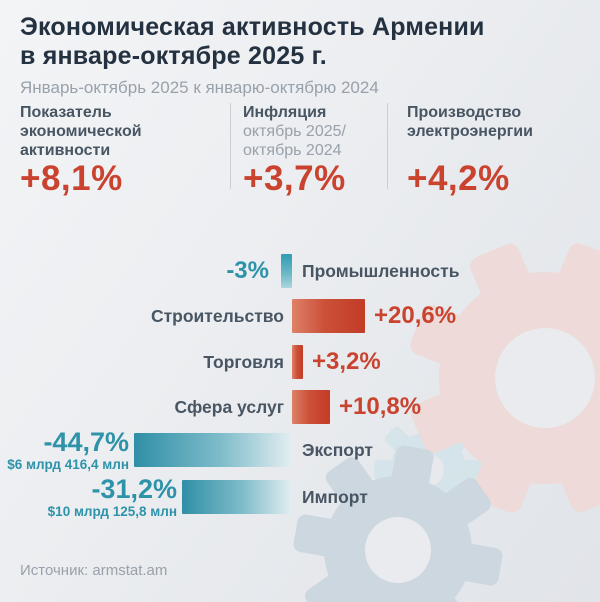  Describe the element at coordinates (381, 271) in the screenshot. I see `industry-label: Промышленность` at that location.